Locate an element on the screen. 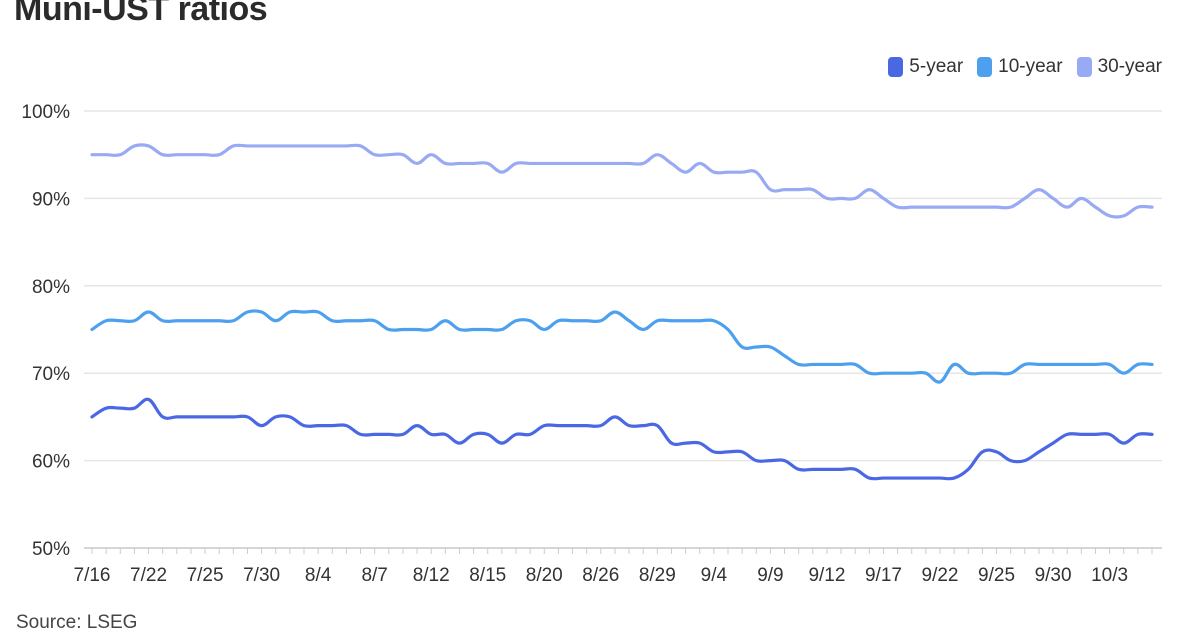  y-tick-label: 70% is located at coordinates (51, 374).